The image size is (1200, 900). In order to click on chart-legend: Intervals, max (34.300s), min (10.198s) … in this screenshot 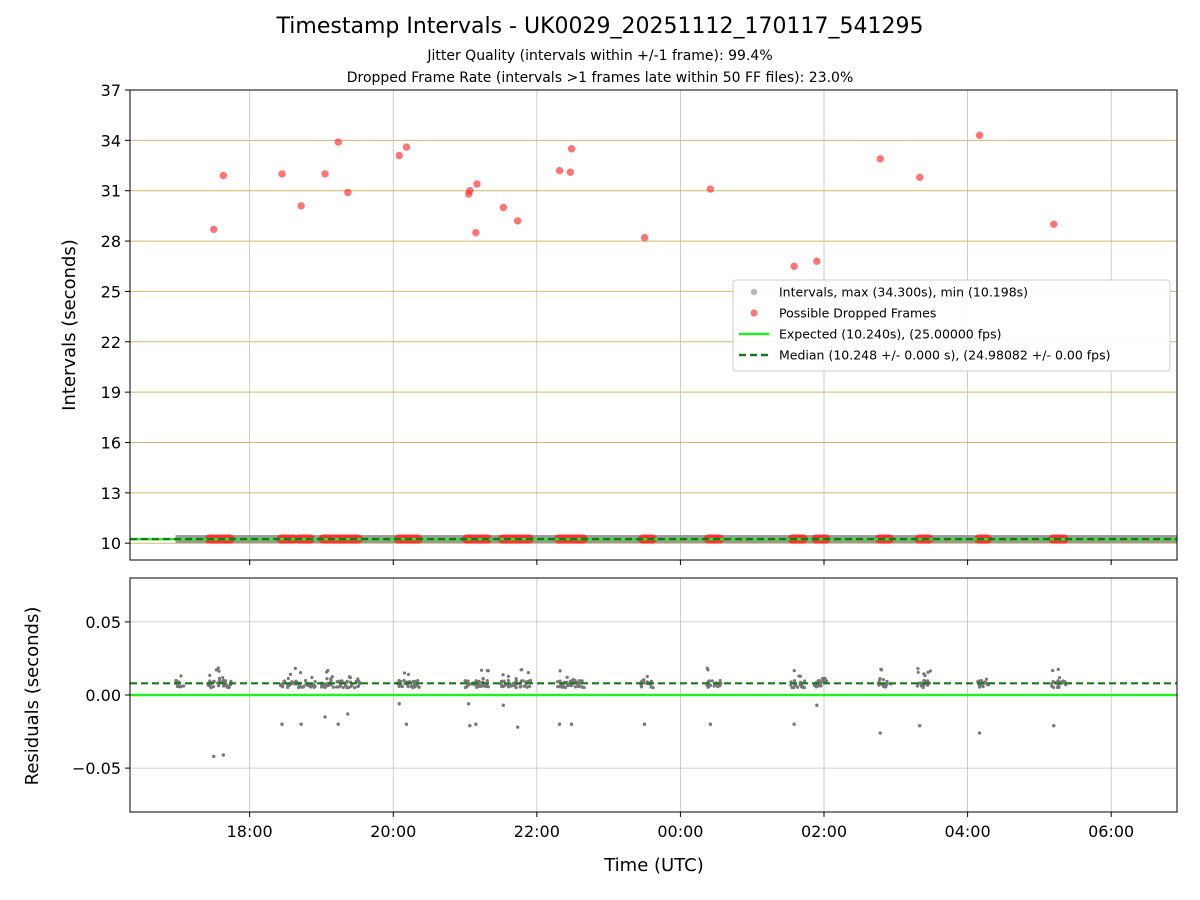, I will do `click(951, 325)`.